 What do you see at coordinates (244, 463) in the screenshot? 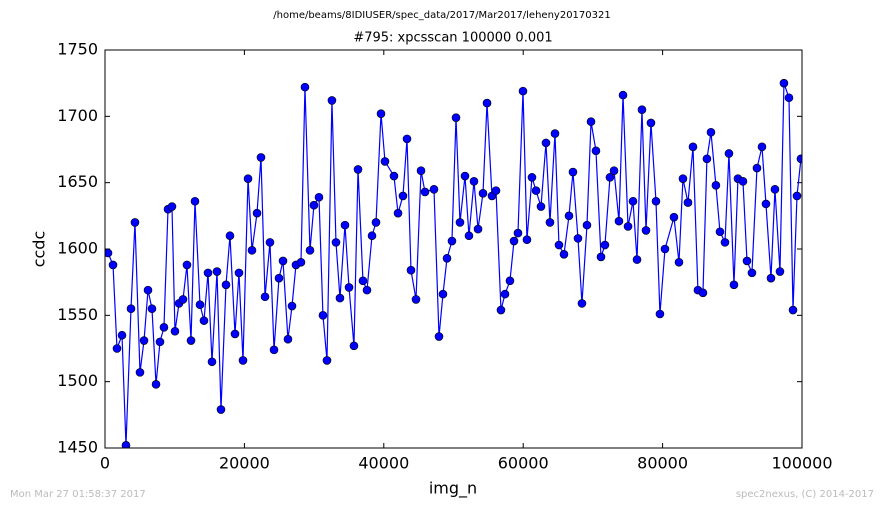
I see `x-tick-label: 20000` at bounding box center [244, 463].